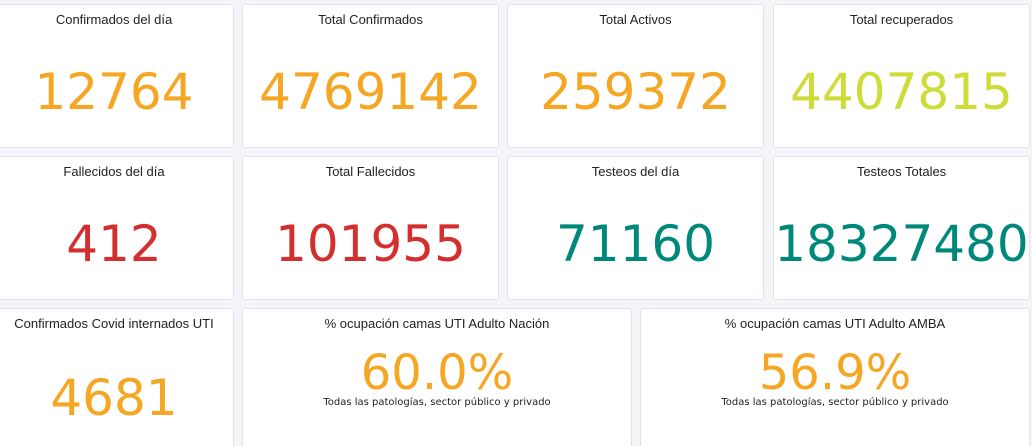 The height and width of the screenshot is (446, 1032). What do you see at coordinates (901, 19) in the screenshot?
I see `card-title: Total recuperados` at bounding box center [901, 19].